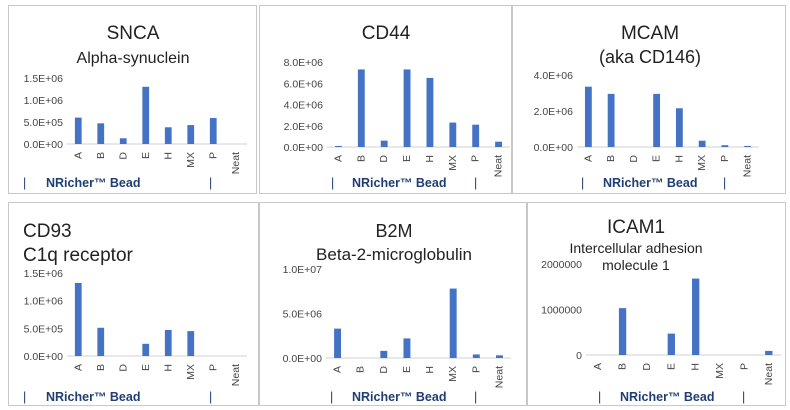 The height and width of the screenshot is (410, 790). What do you see at coordinates (44, 101) in the screenshot?
I see `y-tick-label: 1.0E+06` at bounding box center [44, 101].